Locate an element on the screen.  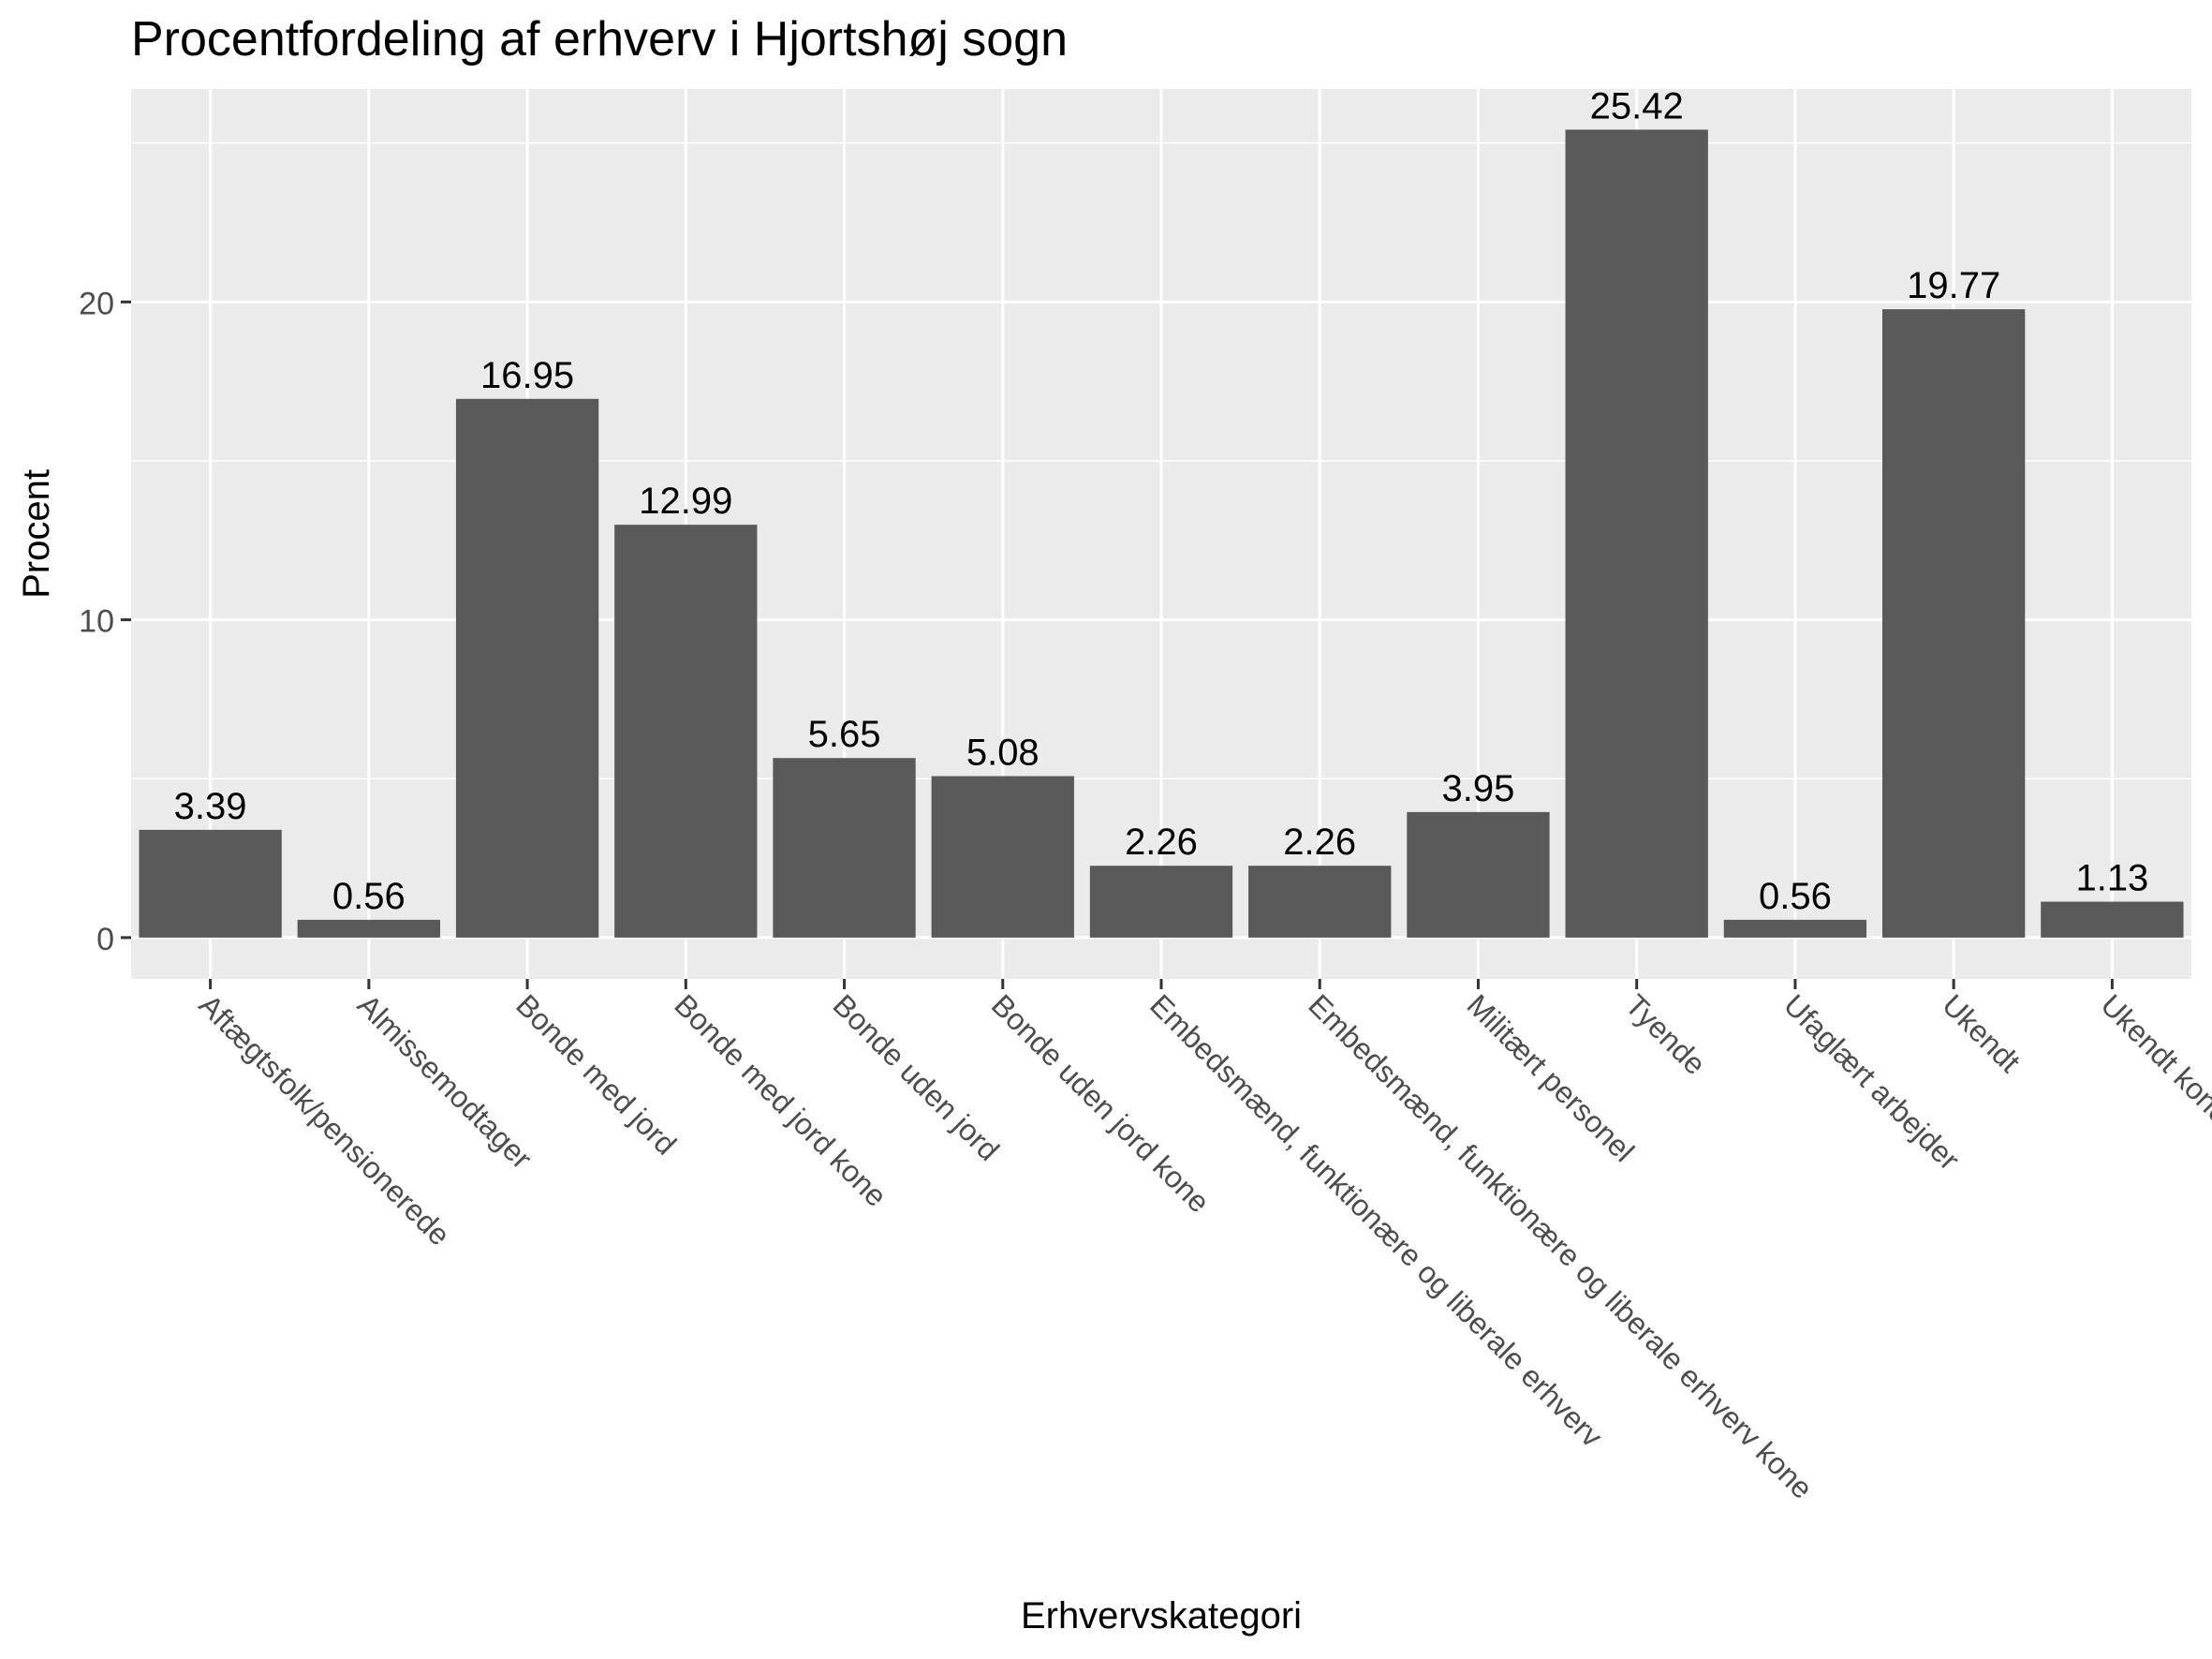
x-tick-label: Aftægtsfolk/pensionerede is located at coordinates (325, 1119).